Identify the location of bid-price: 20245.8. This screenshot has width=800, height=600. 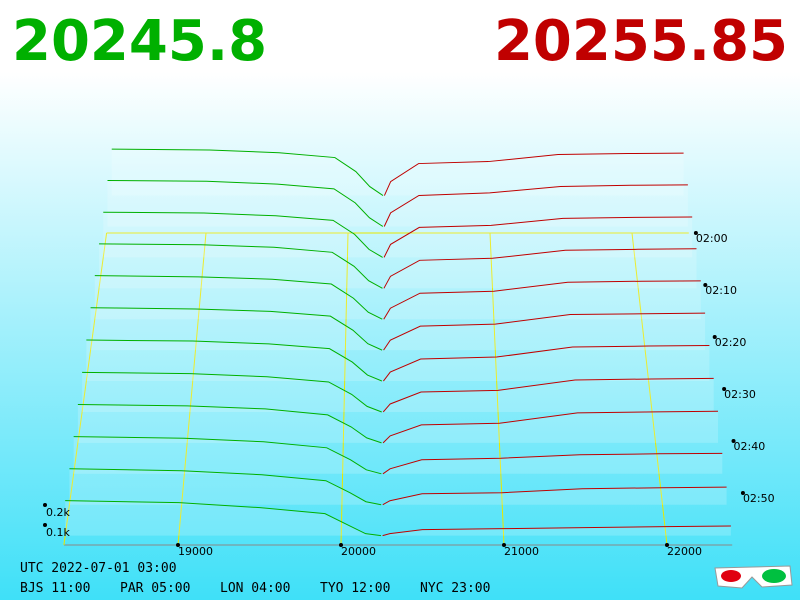
(139, 41).